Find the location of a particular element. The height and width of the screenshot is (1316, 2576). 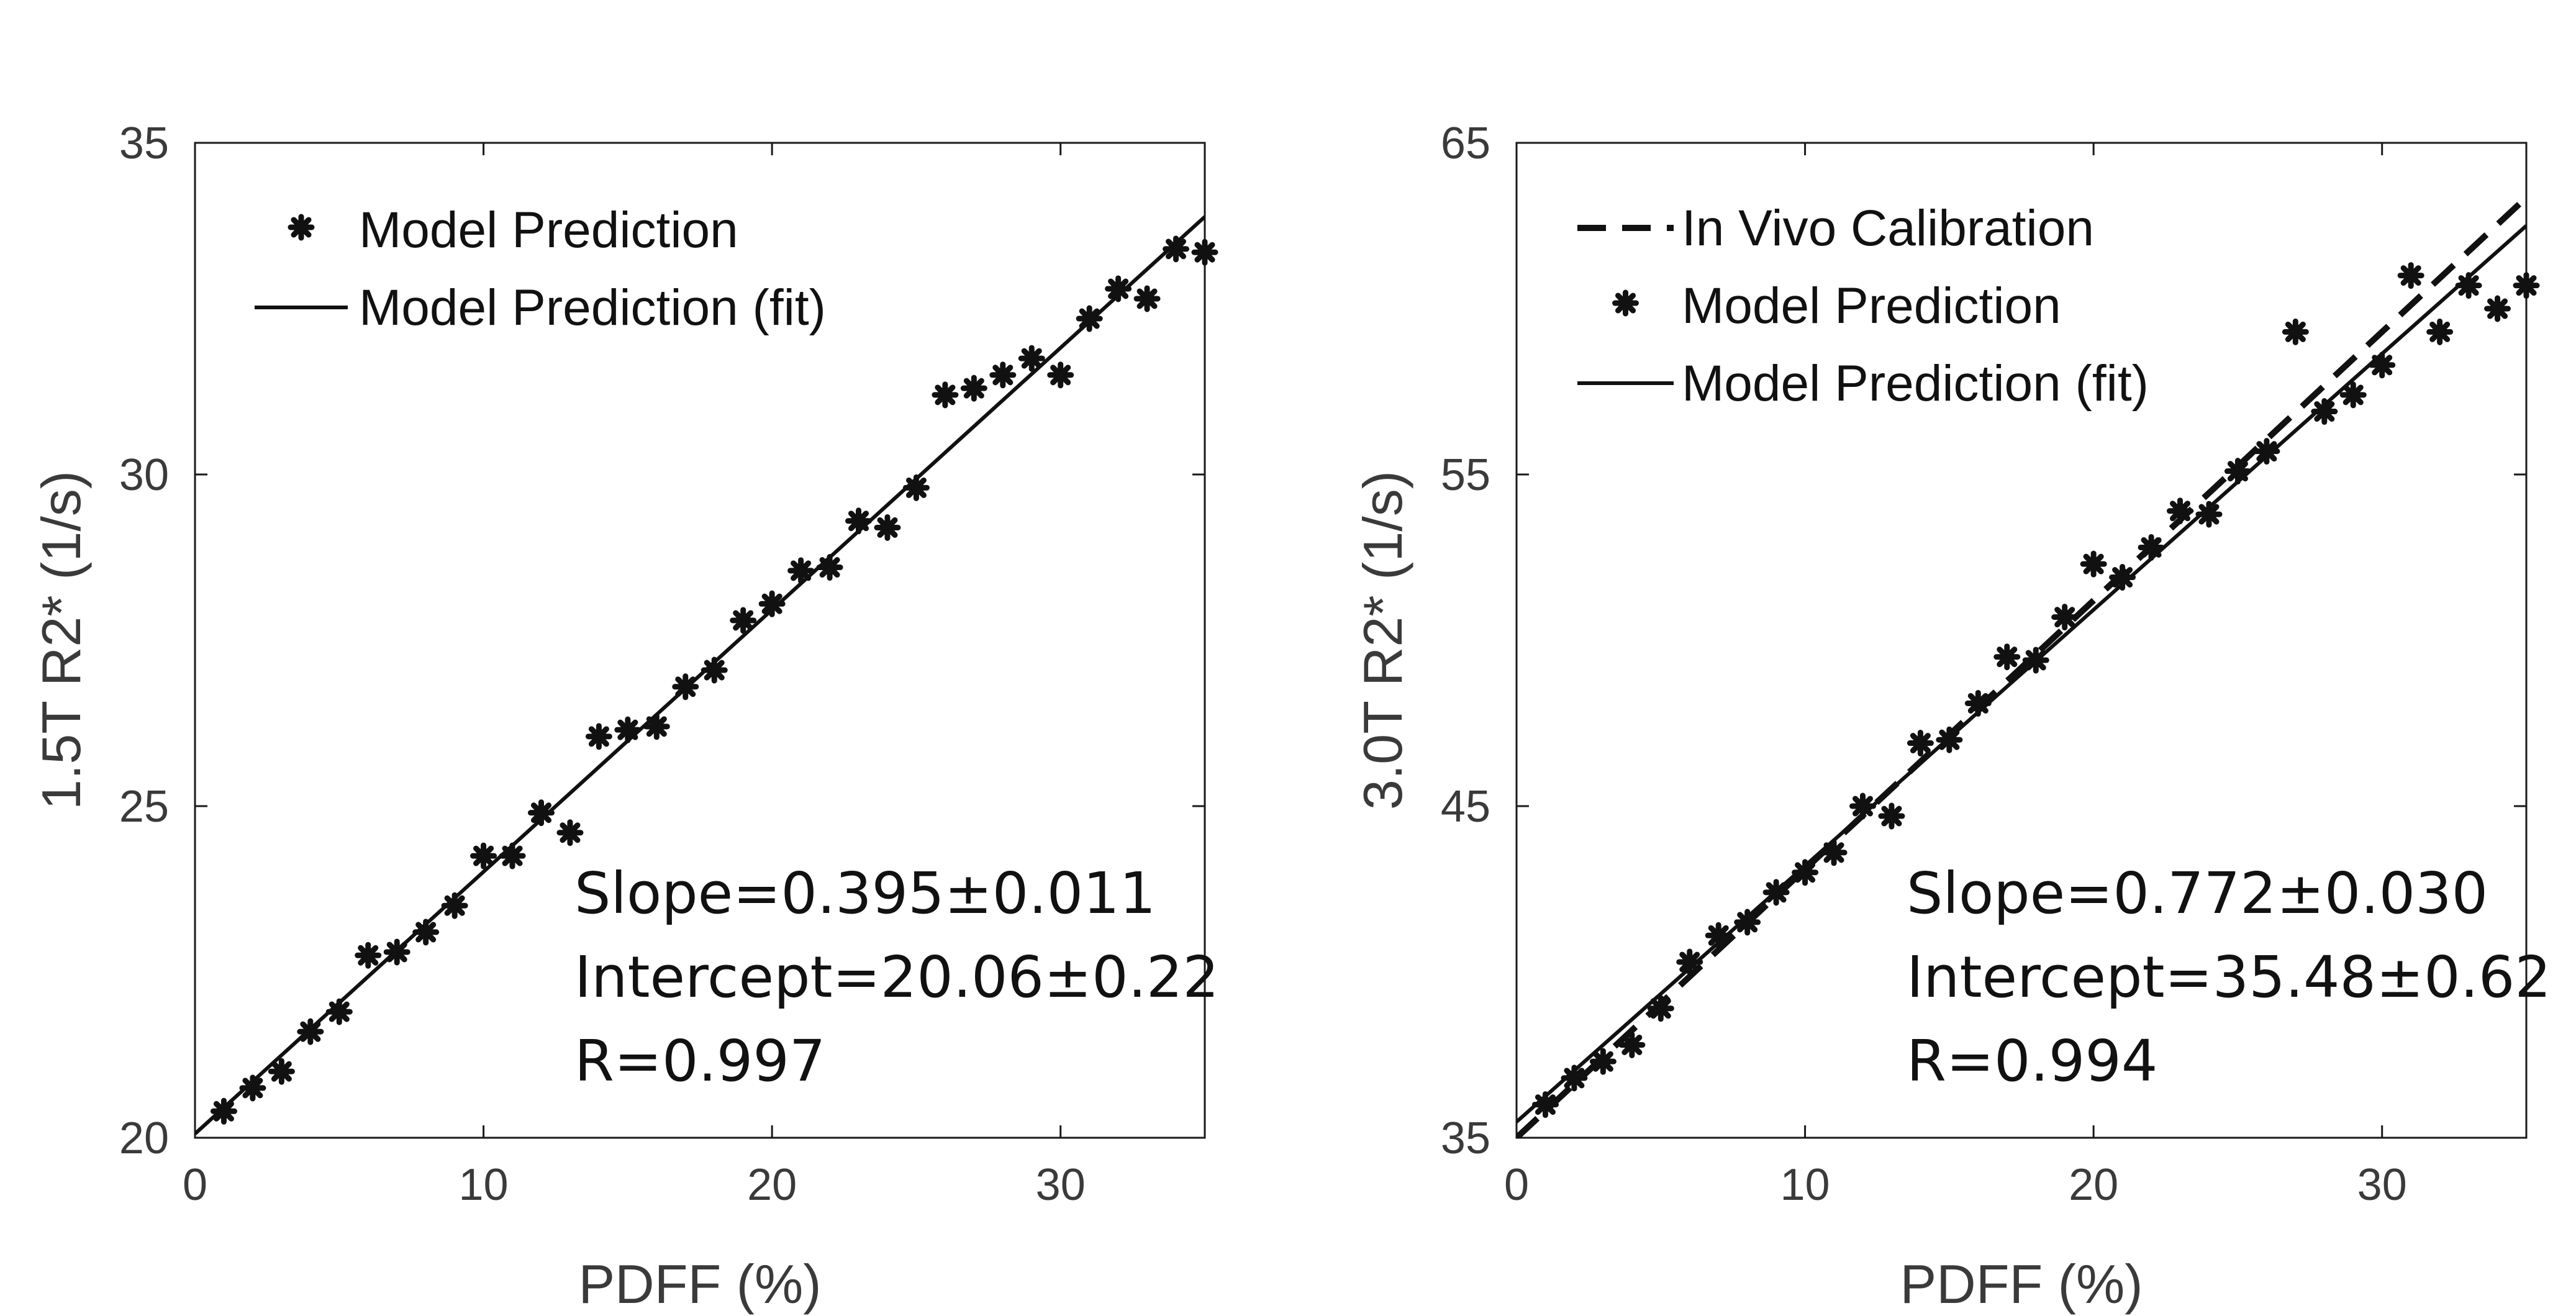

legend-label: In Vivo Calibration is located at coordinates (1888, 228).